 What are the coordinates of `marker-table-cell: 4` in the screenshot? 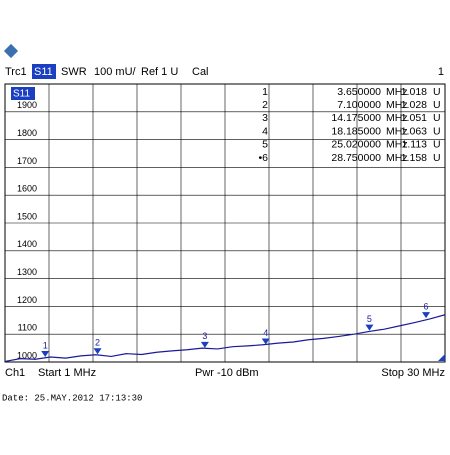 It's located at (265, 131).